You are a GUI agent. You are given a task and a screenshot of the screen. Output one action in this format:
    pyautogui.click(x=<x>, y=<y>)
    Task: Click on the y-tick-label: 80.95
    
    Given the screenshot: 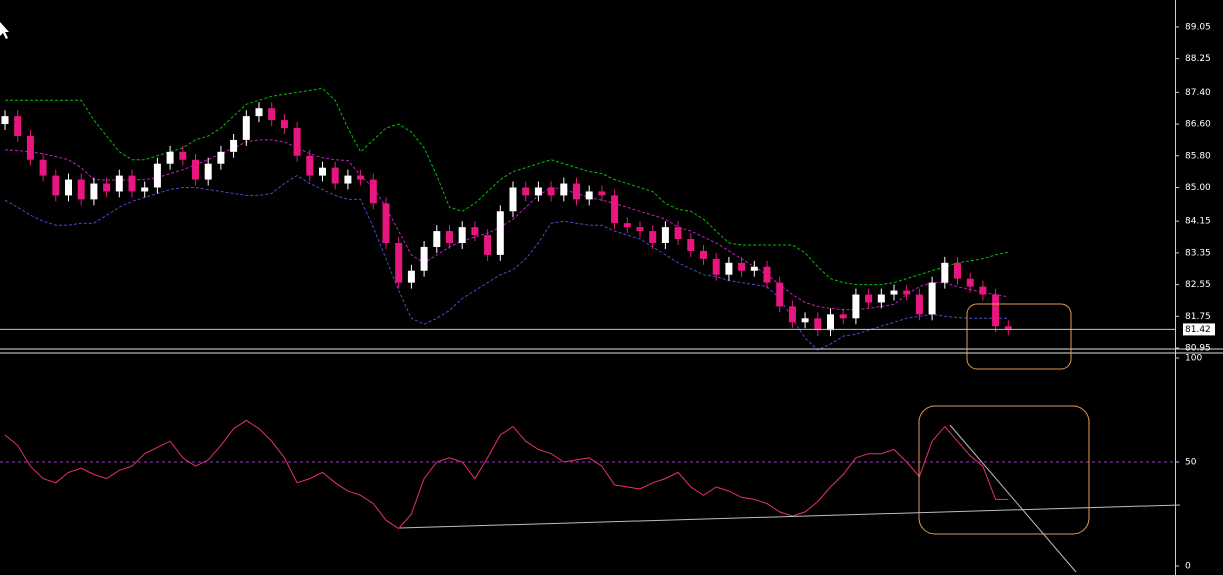 What is the action you would take?
    pyautogui.click(x=1198, y=349)
    